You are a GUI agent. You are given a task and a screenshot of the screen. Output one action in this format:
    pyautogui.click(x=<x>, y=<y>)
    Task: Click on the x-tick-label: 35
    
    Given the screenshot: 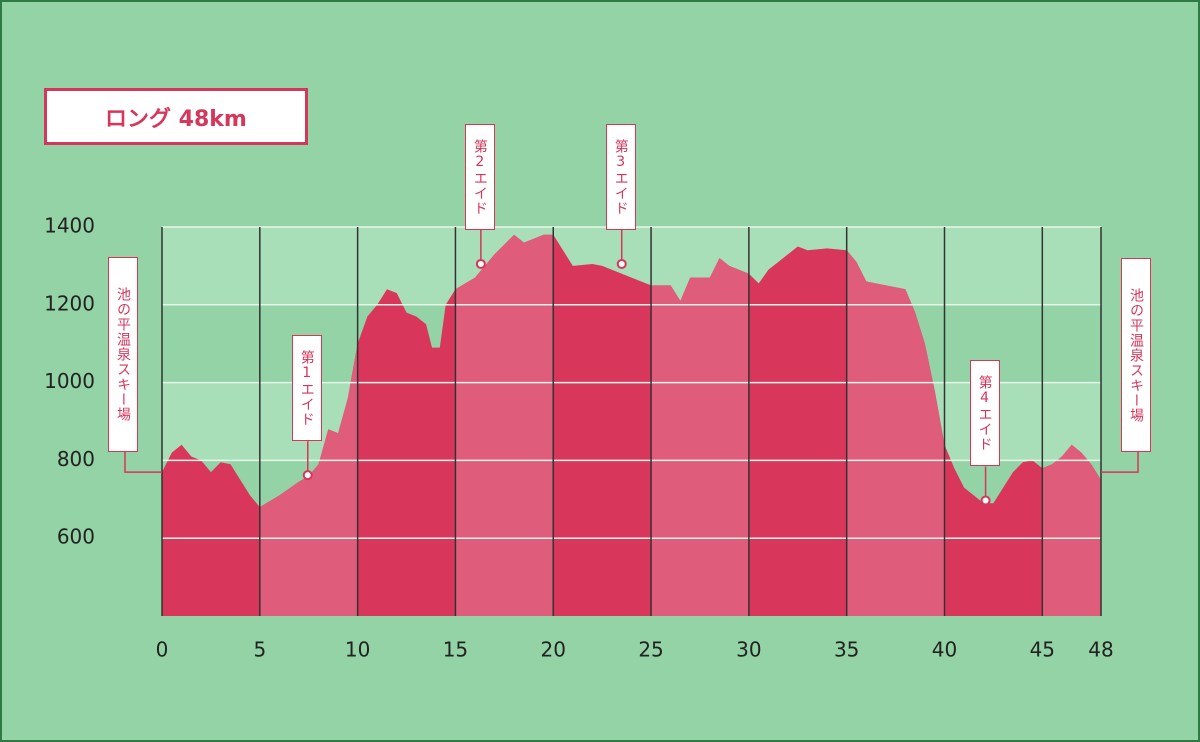 What is the action you would take?
    pyautogui.click(x=846, y=650)
    